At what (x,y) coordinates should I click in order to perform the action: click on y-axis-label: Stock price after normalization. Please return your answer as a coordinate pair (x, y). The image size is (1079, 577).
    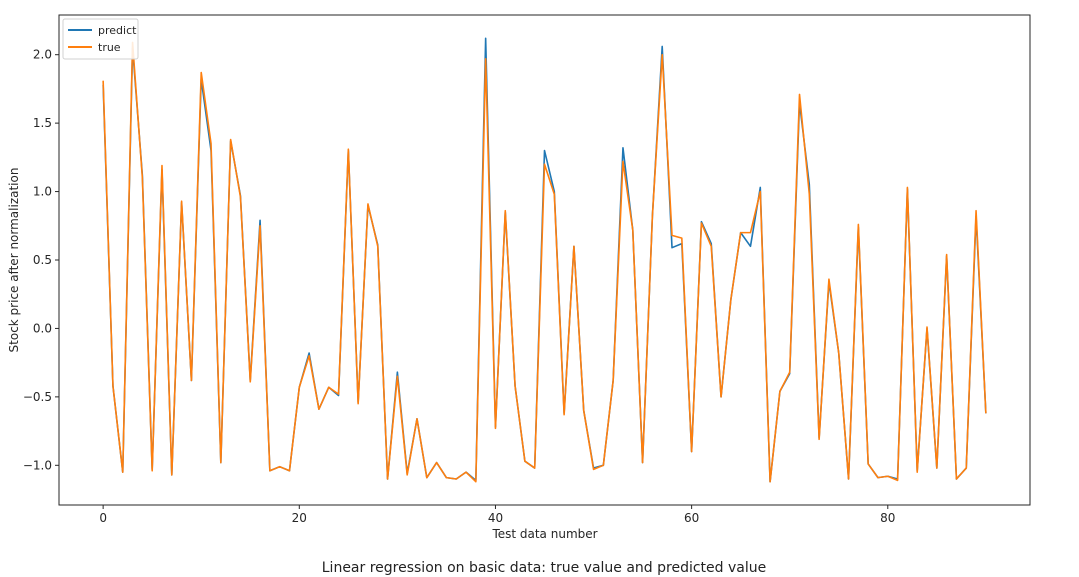
    Looking at the image, I should click on (14, 260).